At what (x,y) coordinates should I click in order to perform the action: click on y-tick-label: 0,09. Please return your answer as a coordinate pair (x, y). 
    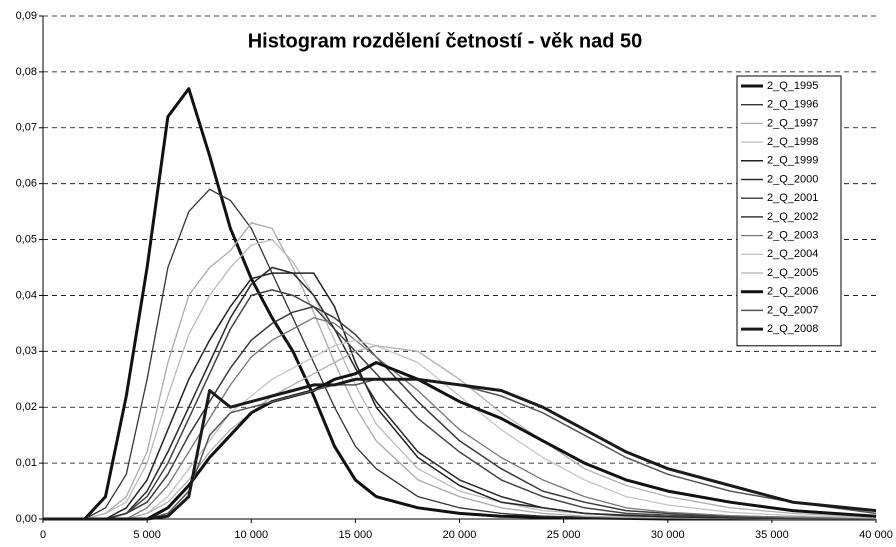
    Looking at the image, I should click on (26, 16).